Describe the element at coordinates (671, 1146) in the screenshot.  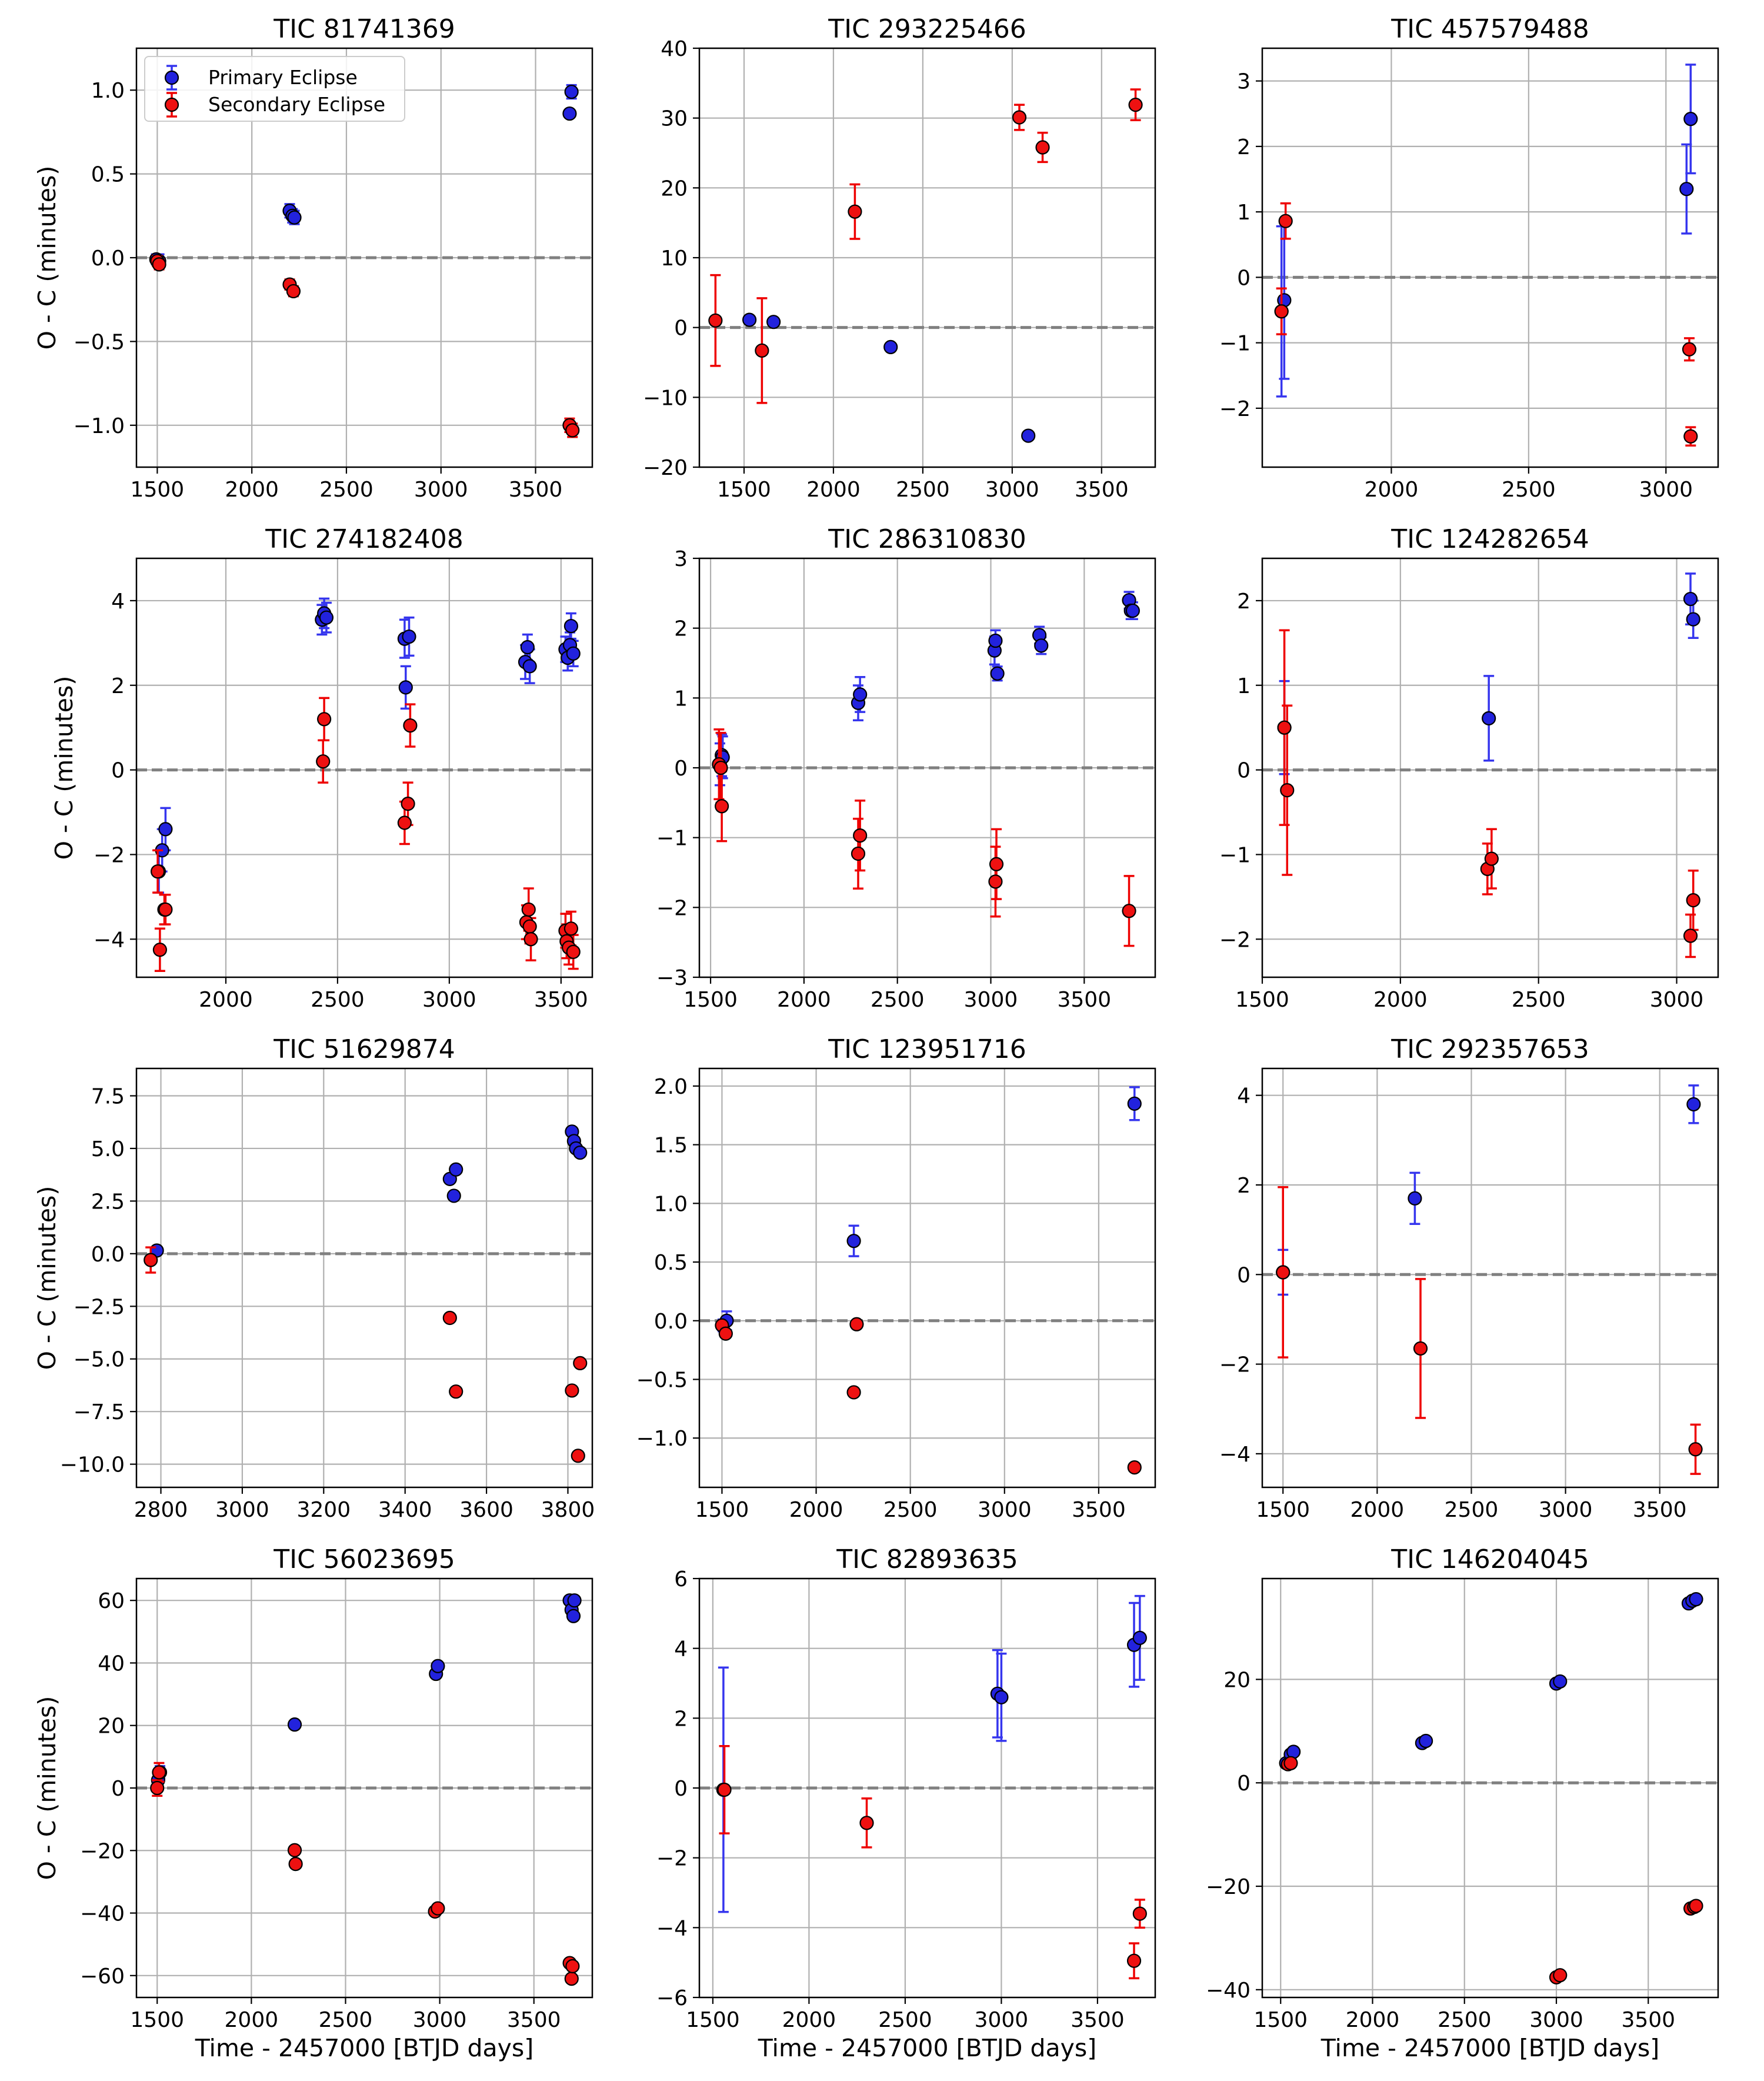
I see `y-tick-label: 1.5` at that location.